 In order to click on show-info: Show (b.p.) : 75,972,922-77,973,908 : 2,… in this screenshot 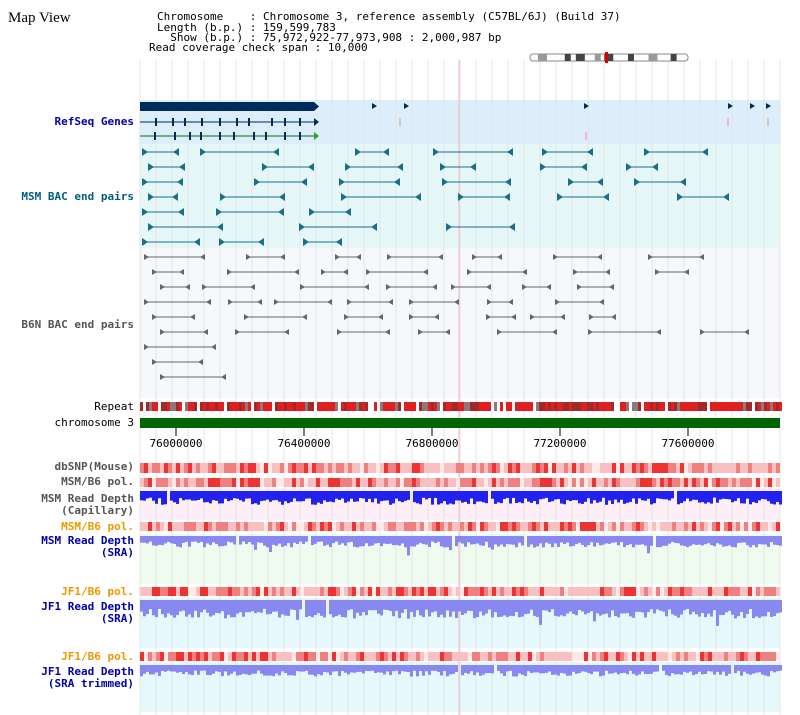, I will do `click(336, 37)`.